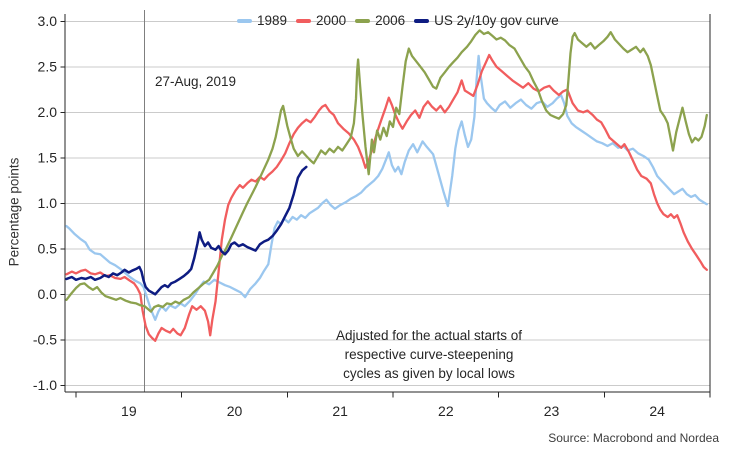 The height and width of the screenshot is (461, 729). I want to click on legend-label: 1989, so click(272, 20).